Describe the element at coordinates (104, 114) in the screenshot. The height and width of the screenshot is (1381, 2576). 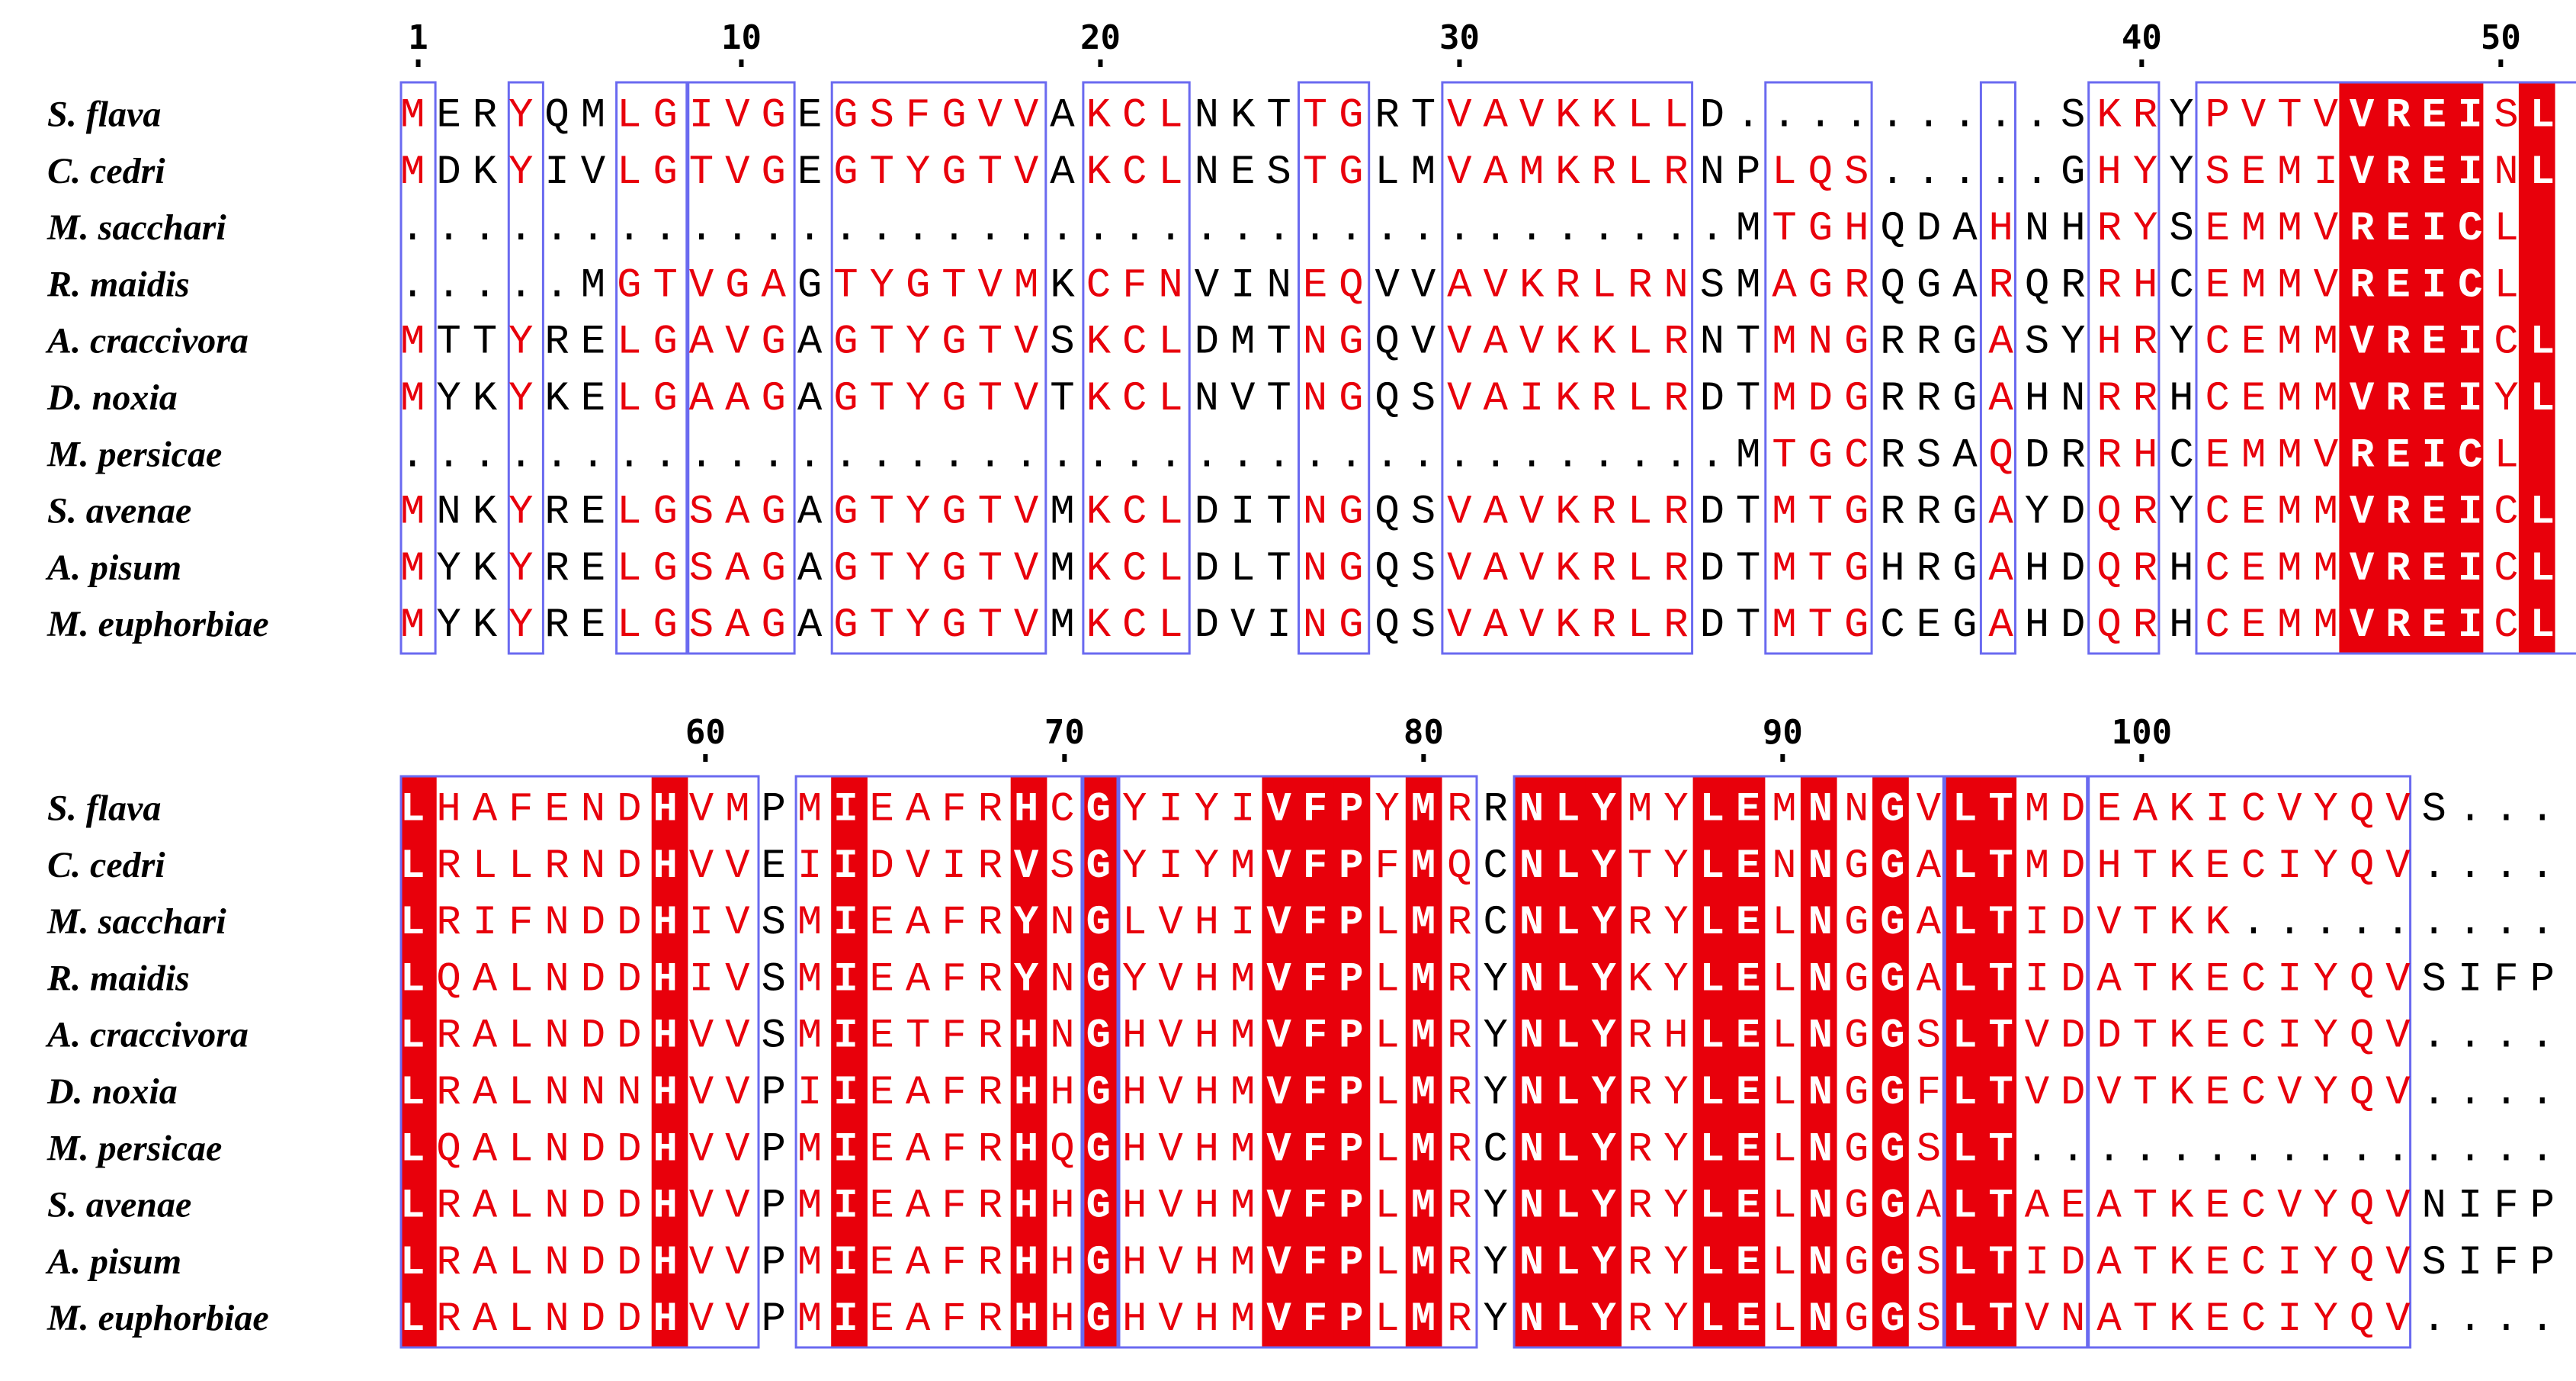
I see `species-name: S. flava` at that location.